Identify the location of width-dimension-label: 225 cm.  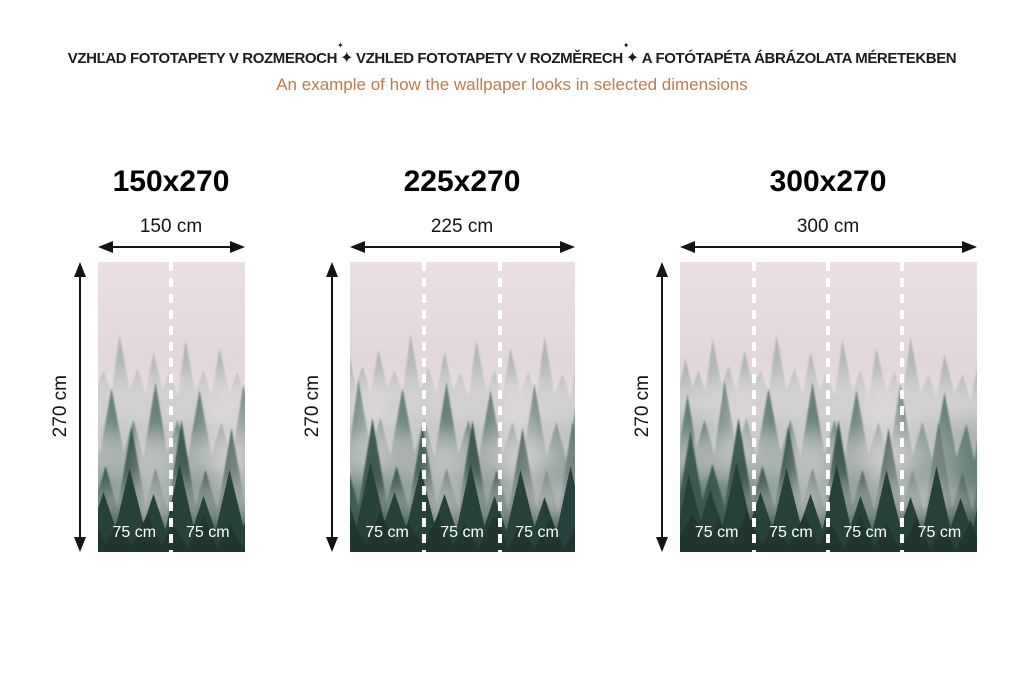
(462, 226).